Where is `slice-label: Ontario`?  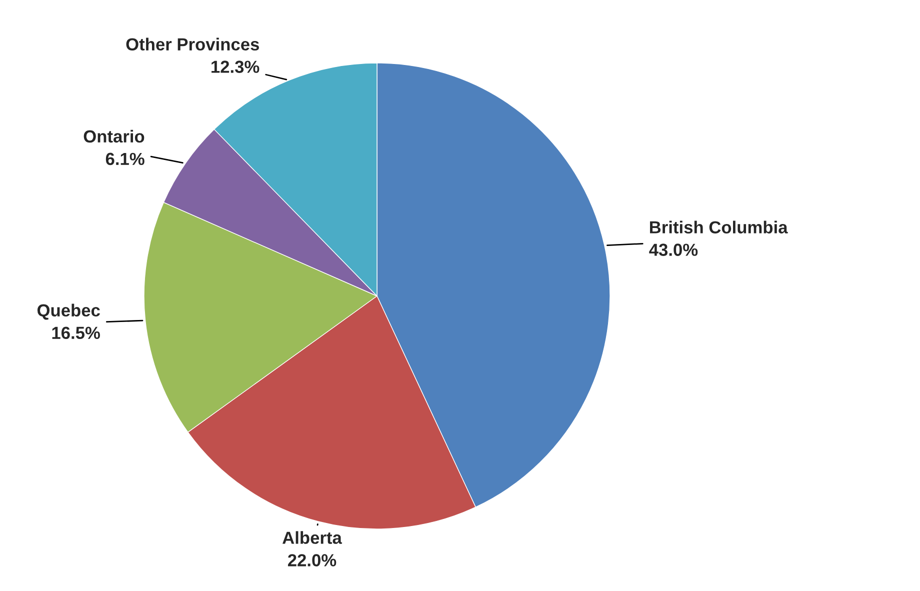 slice-label: Ontario is located at coordinates (114, 136).